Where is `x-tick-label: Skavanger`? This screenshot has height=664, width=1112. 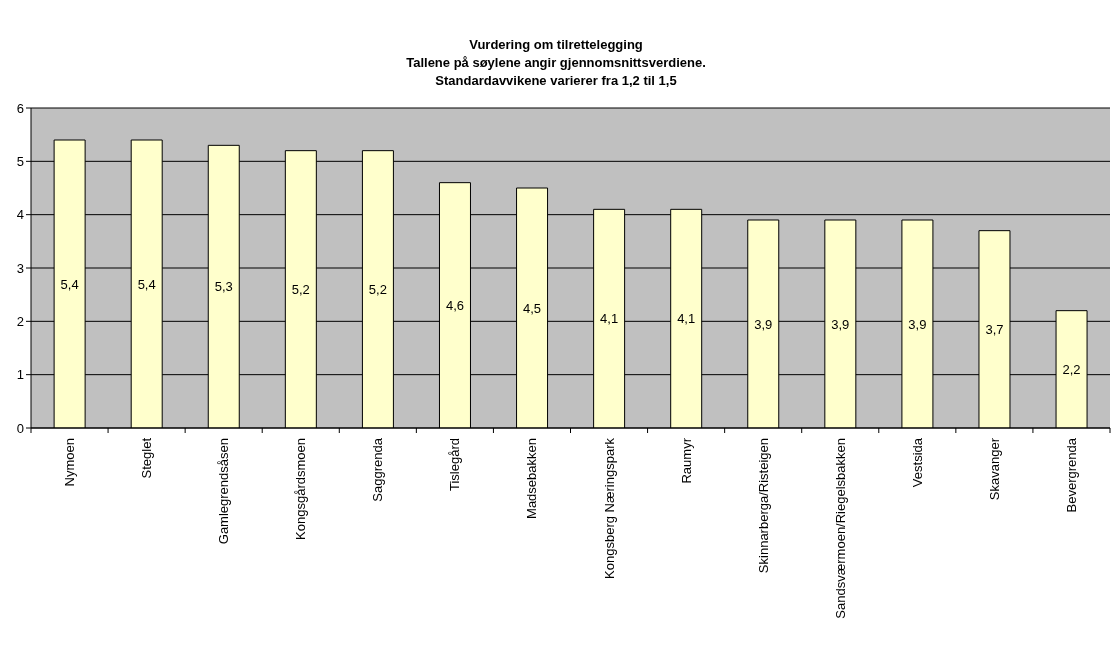
x-tick-label: Skavanger is located at coordinates (994, 469).